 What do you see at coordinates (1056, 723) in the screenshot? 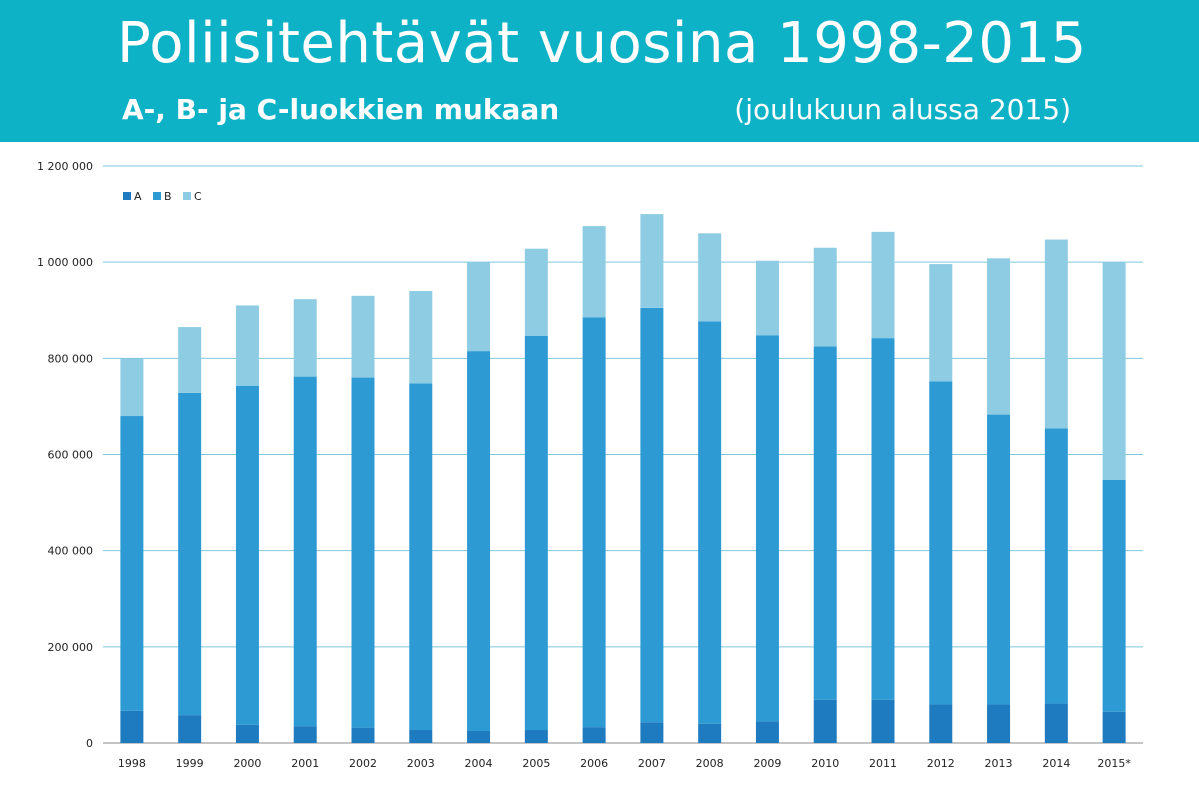
I see `bar-A-2014` at bounding box center [1056, 723].